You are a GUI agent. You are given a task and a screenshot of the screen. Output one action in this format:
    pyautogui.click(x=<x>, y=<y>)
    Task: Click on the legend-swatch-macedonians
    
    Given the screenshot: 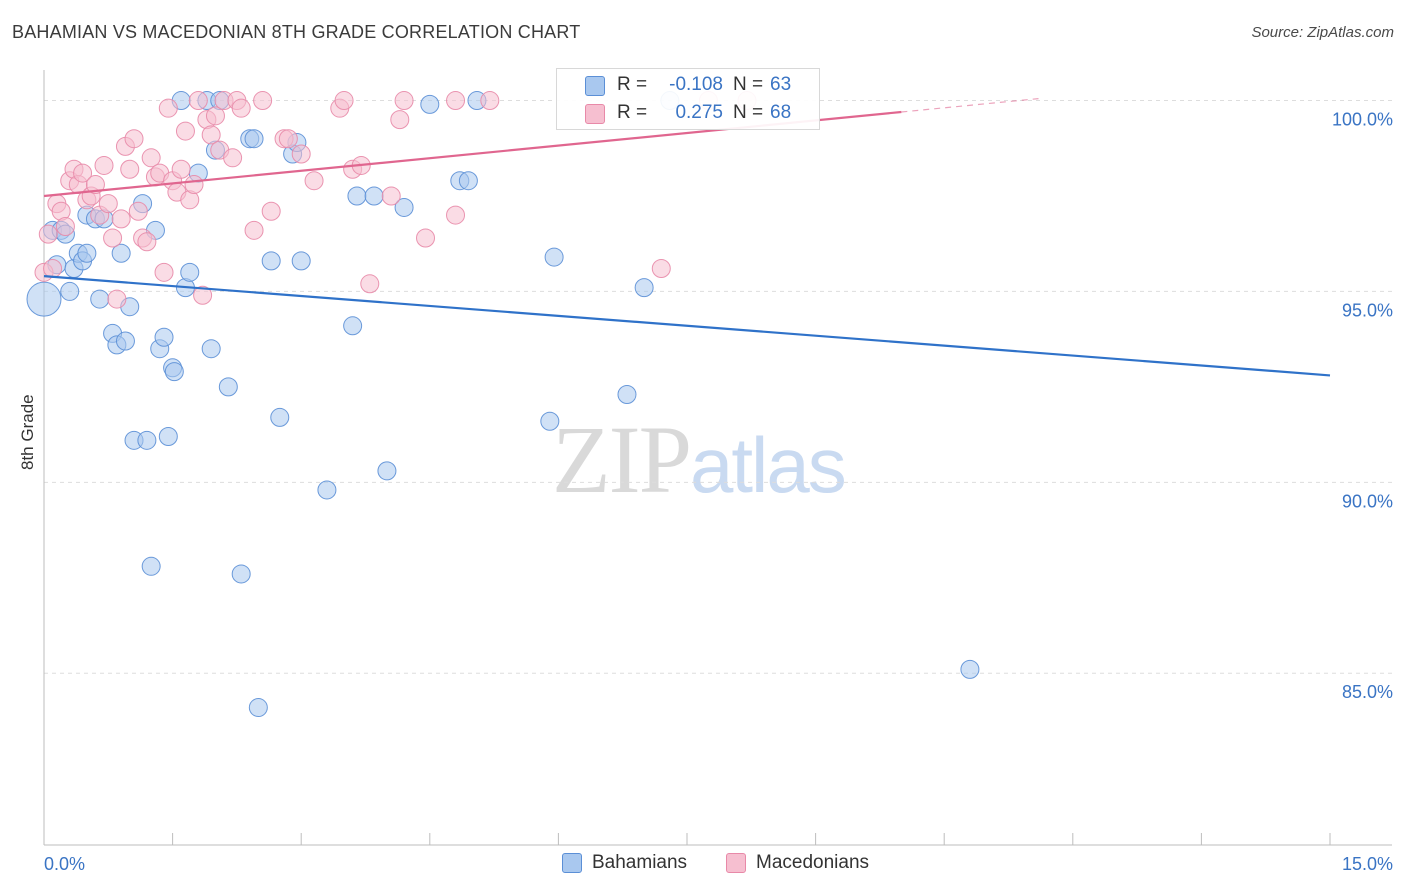 What is the action you would take?
    pyautogui.click(x=736, y=863)
    